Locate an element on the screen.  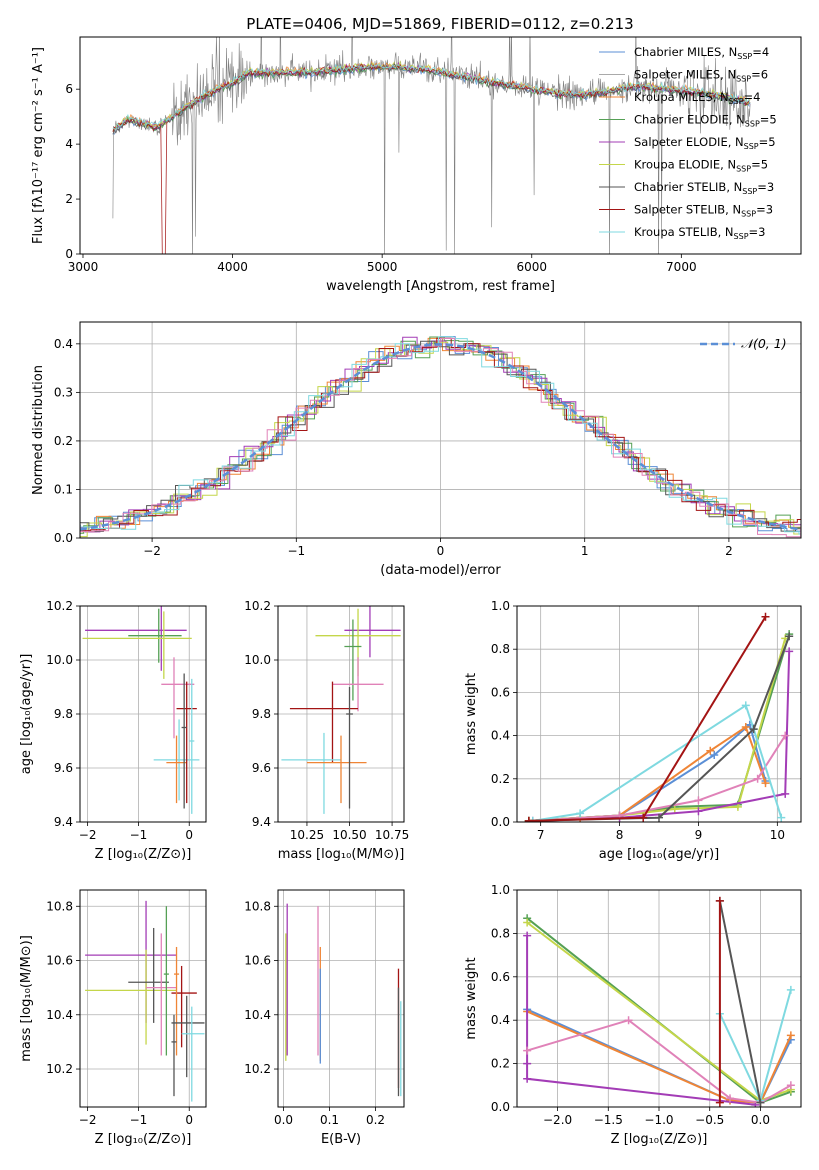
spectrum-data-line is located at coordinates (431, 145).